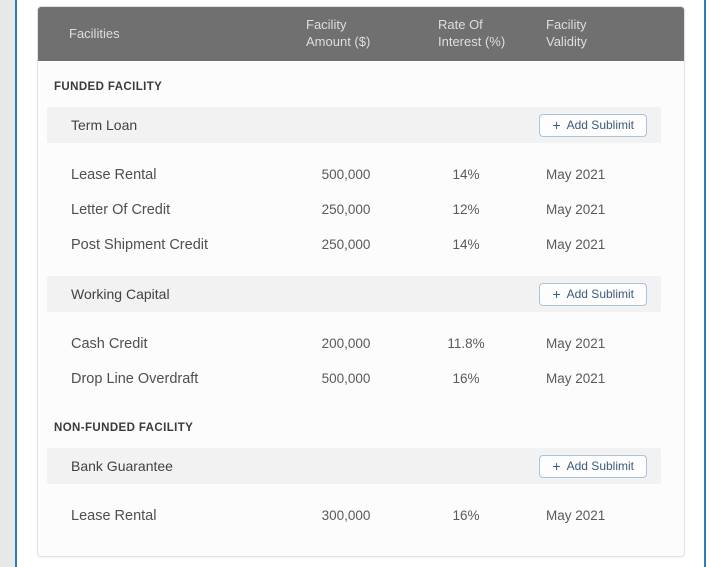  What do you see at coordinates (472, 33) in the screenshot?
I see `column-header-rate-of-interest: Rate Of Interest (%)` at bounding box center [472, 33].